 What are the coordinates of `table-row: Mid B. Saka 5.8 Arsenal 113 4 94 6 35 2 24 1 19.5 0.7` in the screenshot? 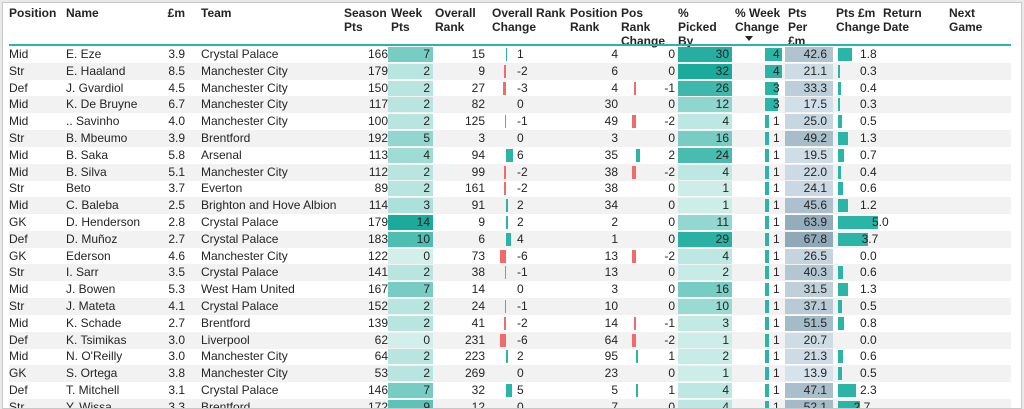 It's located at (510, 155).